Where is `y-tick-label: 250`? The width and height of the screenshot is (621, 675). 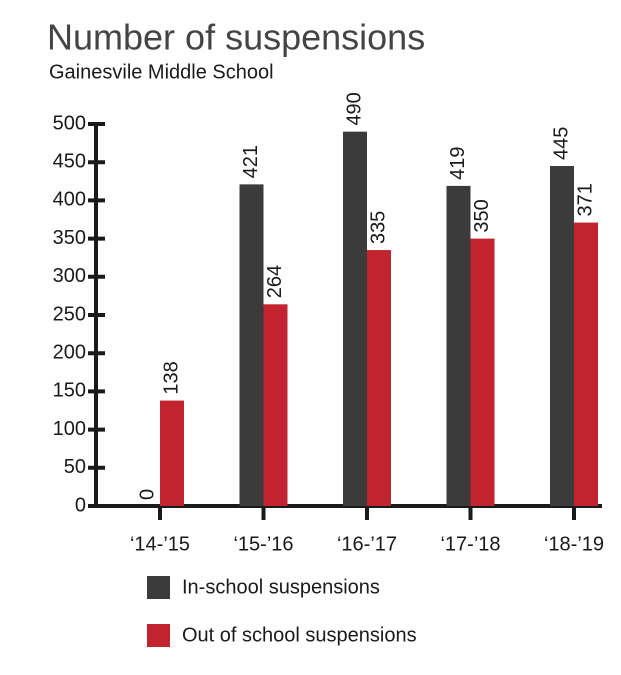
y-tick-label: 250 is located at coordinates (69, 314).